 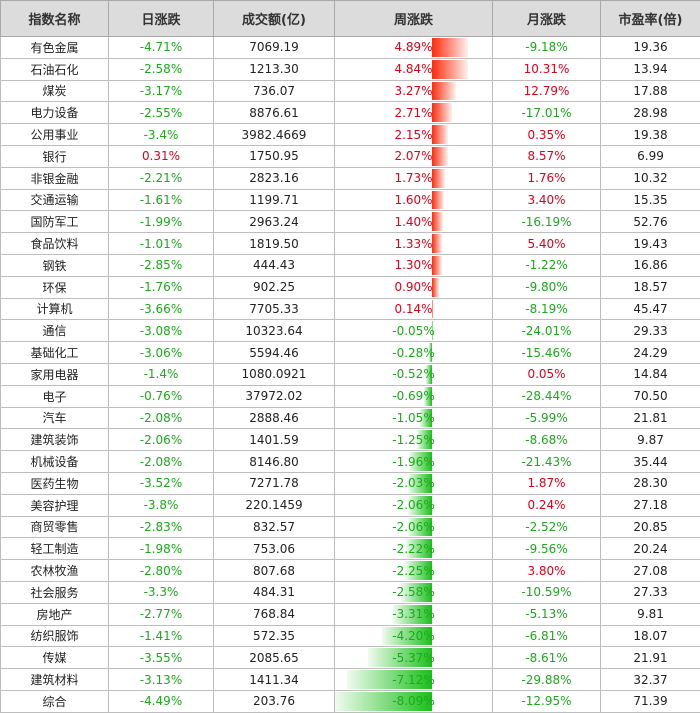 I want to click on weekly-change-cell: -0.05%, so click(x=414, y=331).